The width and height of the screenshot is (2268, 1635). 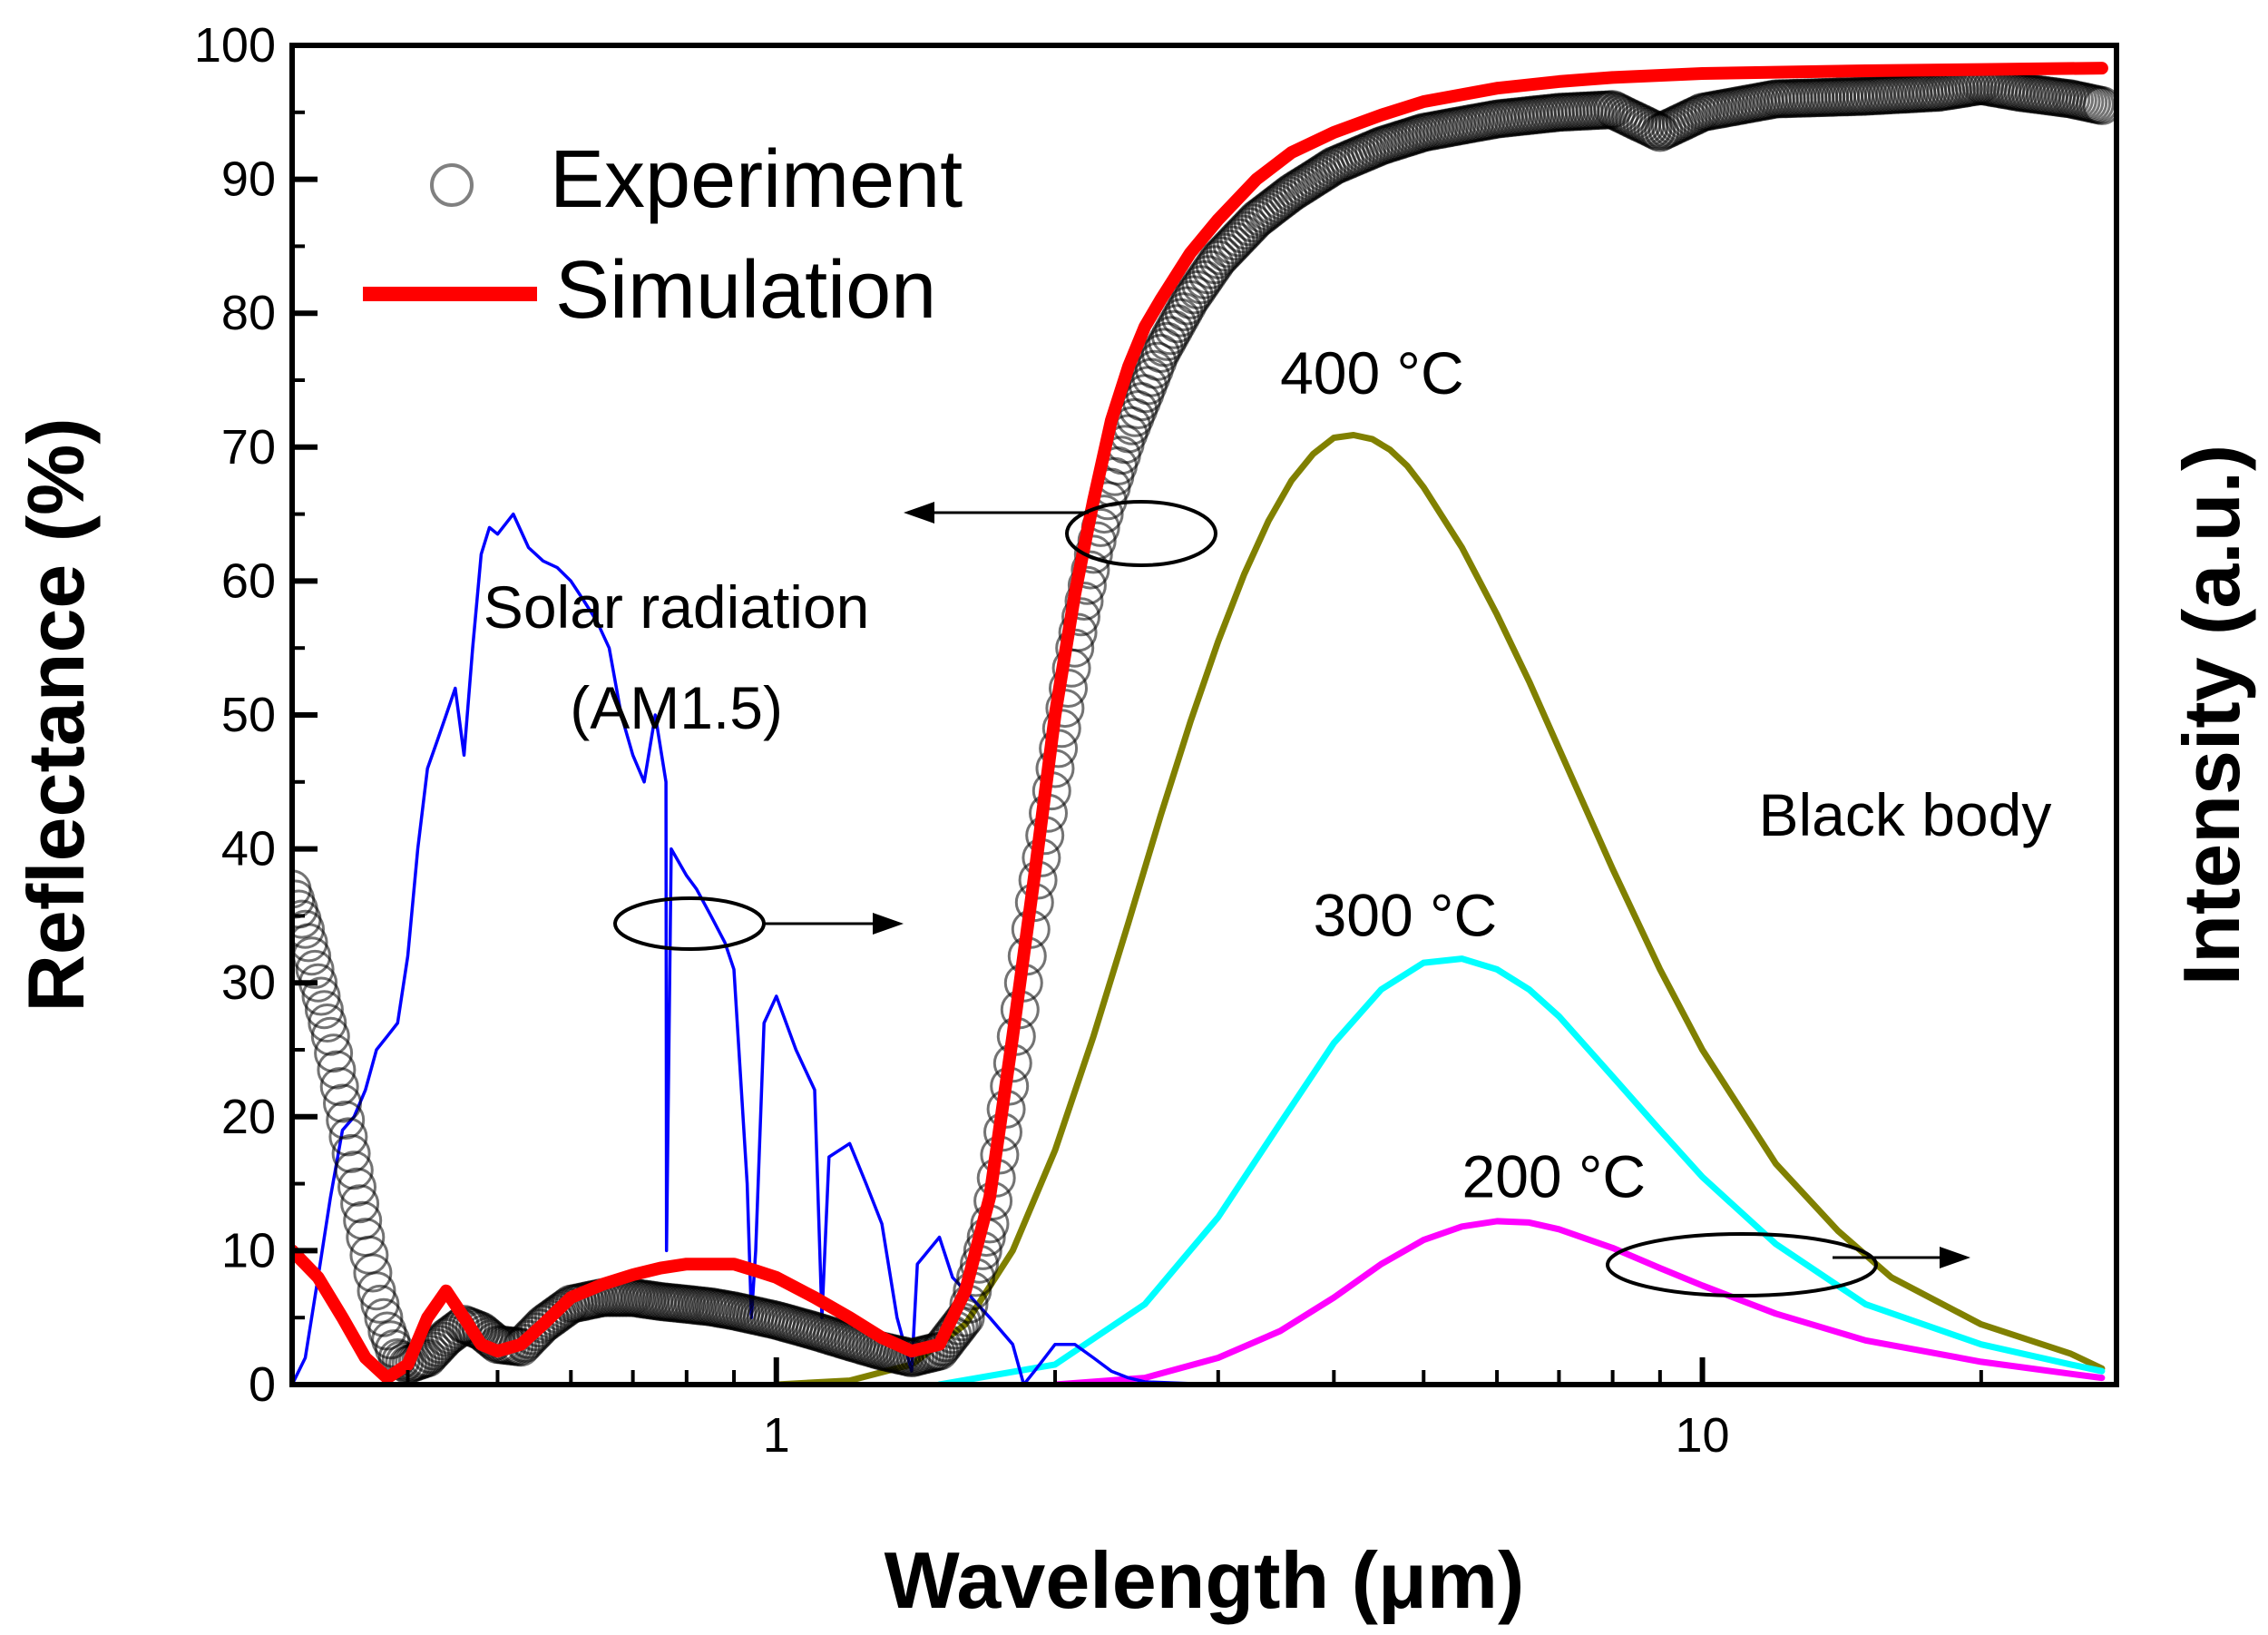 I want to click on y-tick-label: 0, so click(x=263, y=1385).